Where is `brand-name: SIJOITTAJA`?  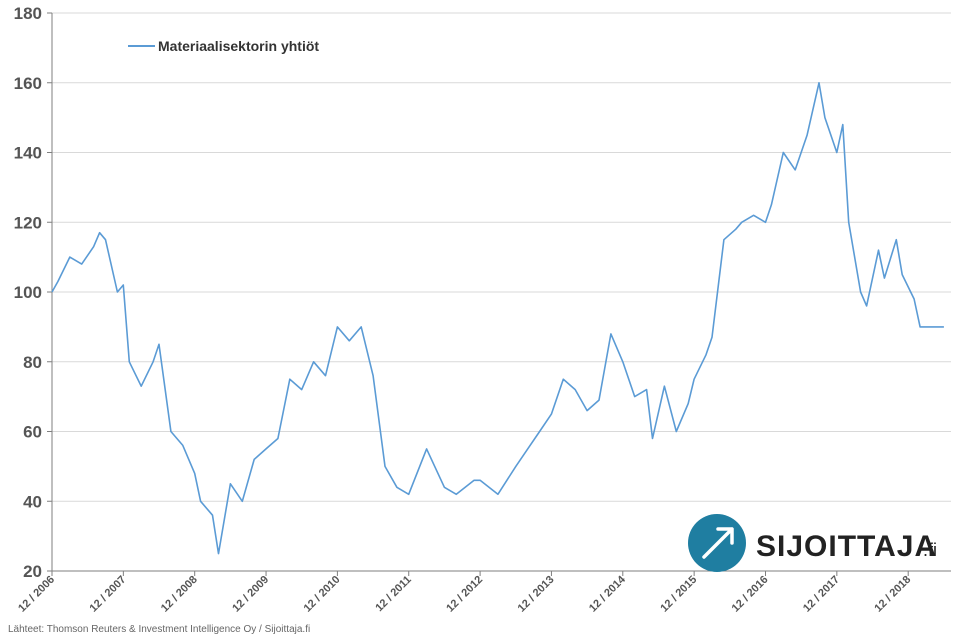
brand-name: SIJOITTAJA is located at coordinates (846, 546).